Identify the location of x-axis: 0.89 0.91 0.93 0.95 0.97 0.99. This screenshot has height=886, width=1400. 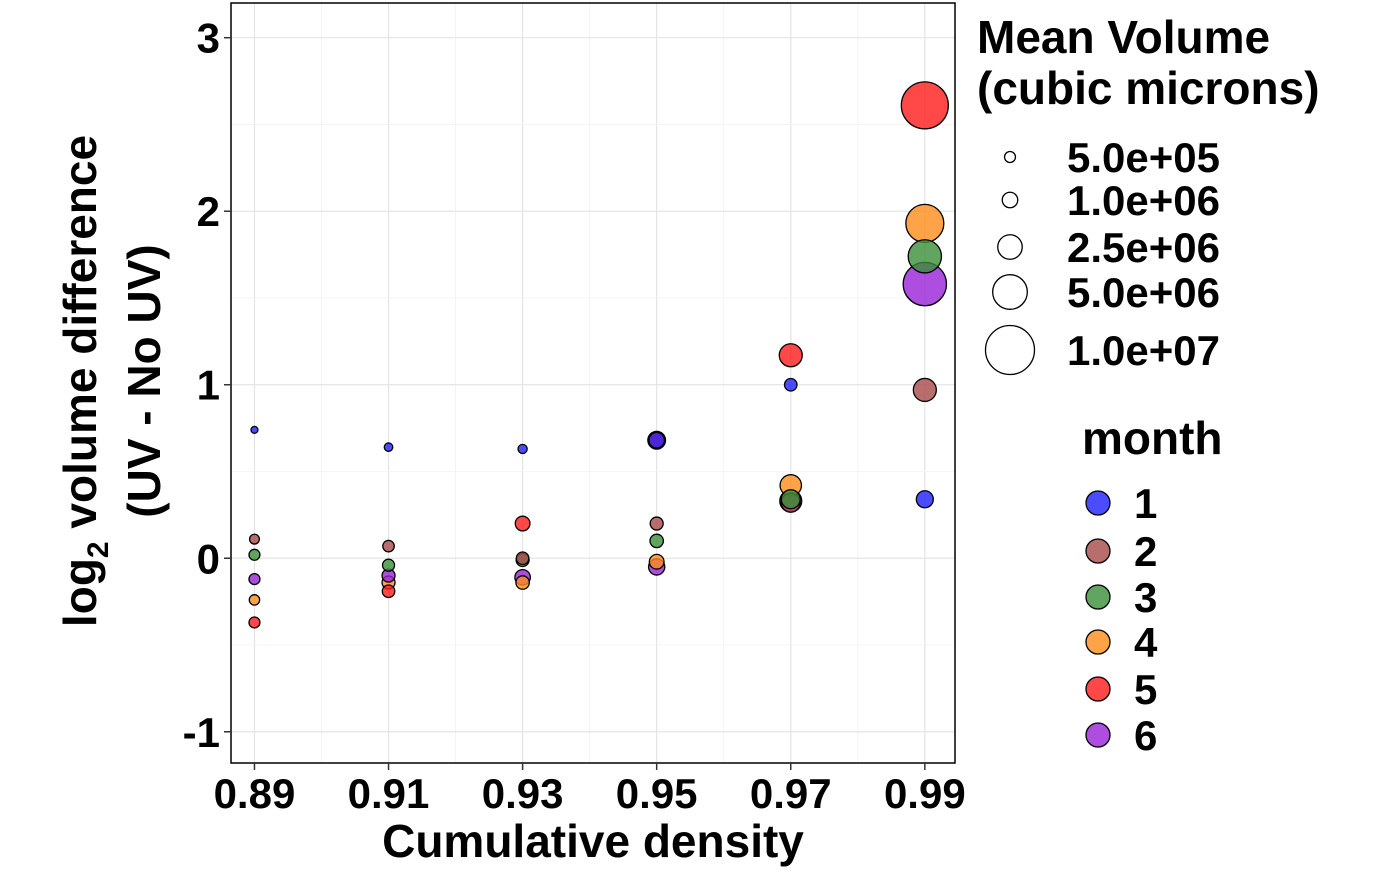
(590, 790).